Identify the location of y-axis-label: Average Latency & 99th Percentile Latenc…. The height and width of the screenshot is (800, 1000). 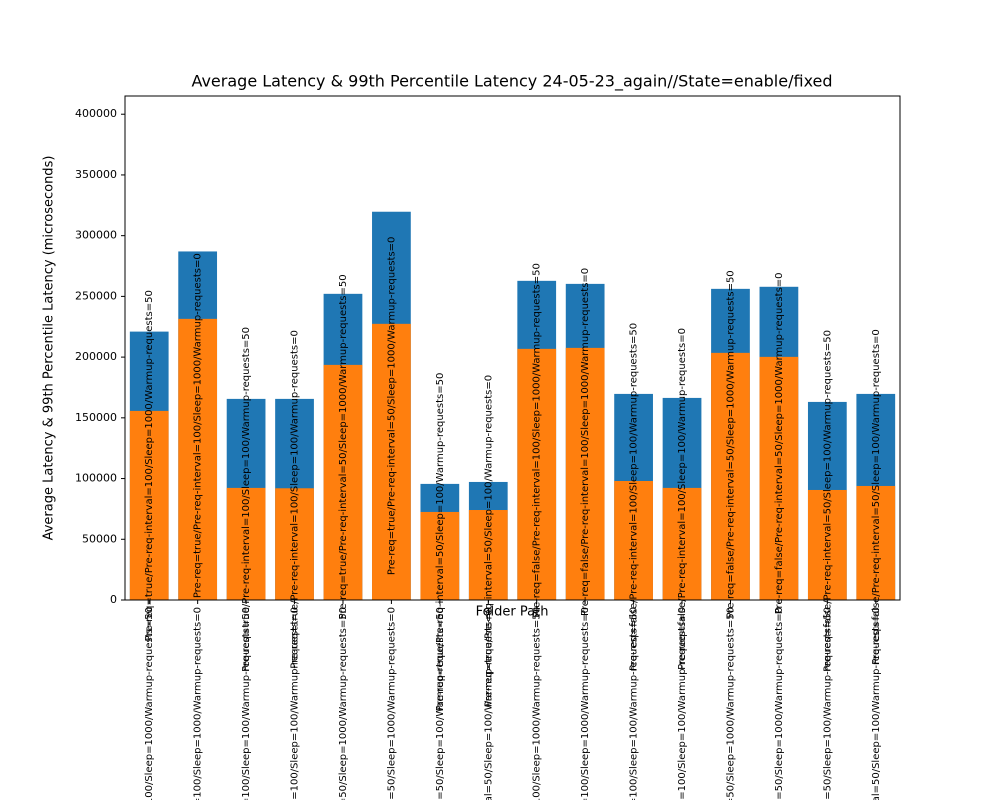
(49, 348).